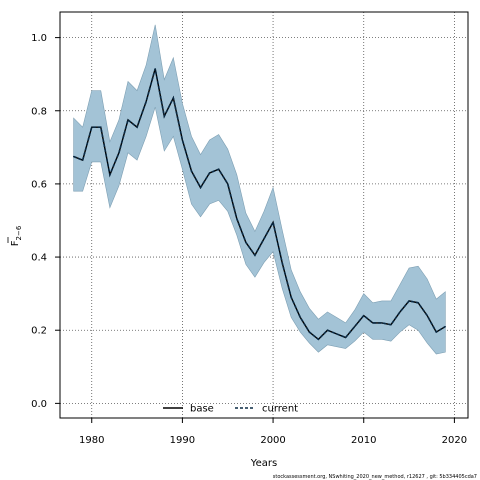  I want to click on y-axis-title-subscript: 2−6, so click(19, 232).